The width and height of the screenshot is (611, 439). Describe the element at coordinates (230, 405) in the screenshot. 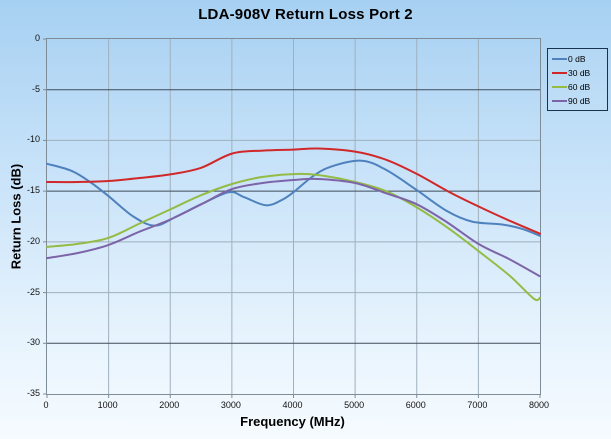

I see `x-tick-label: 3000` at that location.